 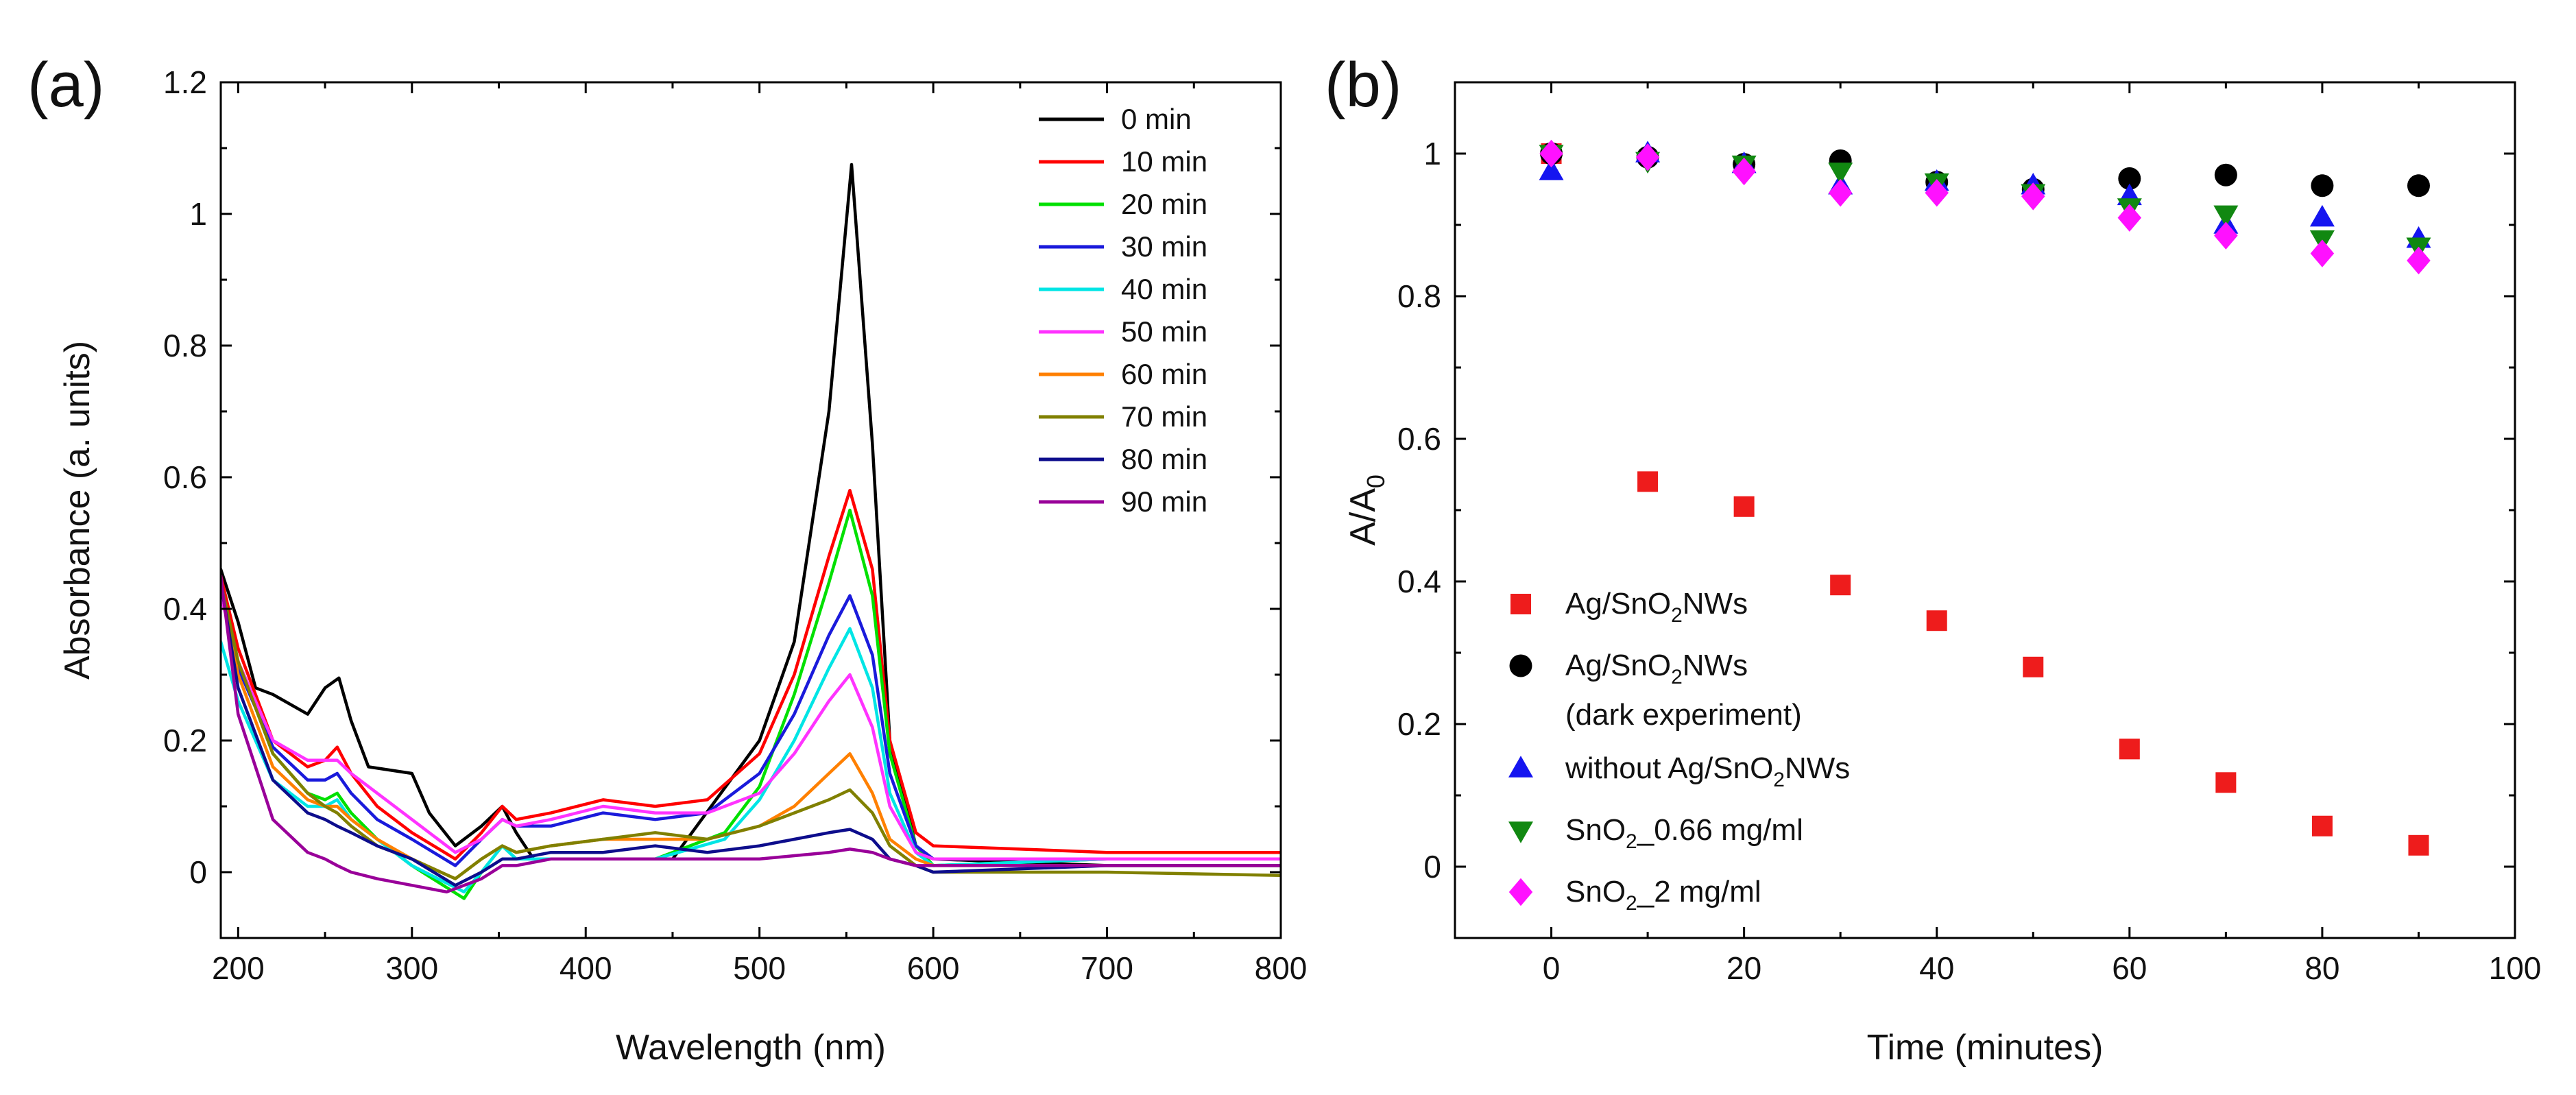 What do you see at coordinates (1720, 830) in the screenshot?
I see `legend-text: _0.66 mg/ml` at bounding box center [1720, 830].